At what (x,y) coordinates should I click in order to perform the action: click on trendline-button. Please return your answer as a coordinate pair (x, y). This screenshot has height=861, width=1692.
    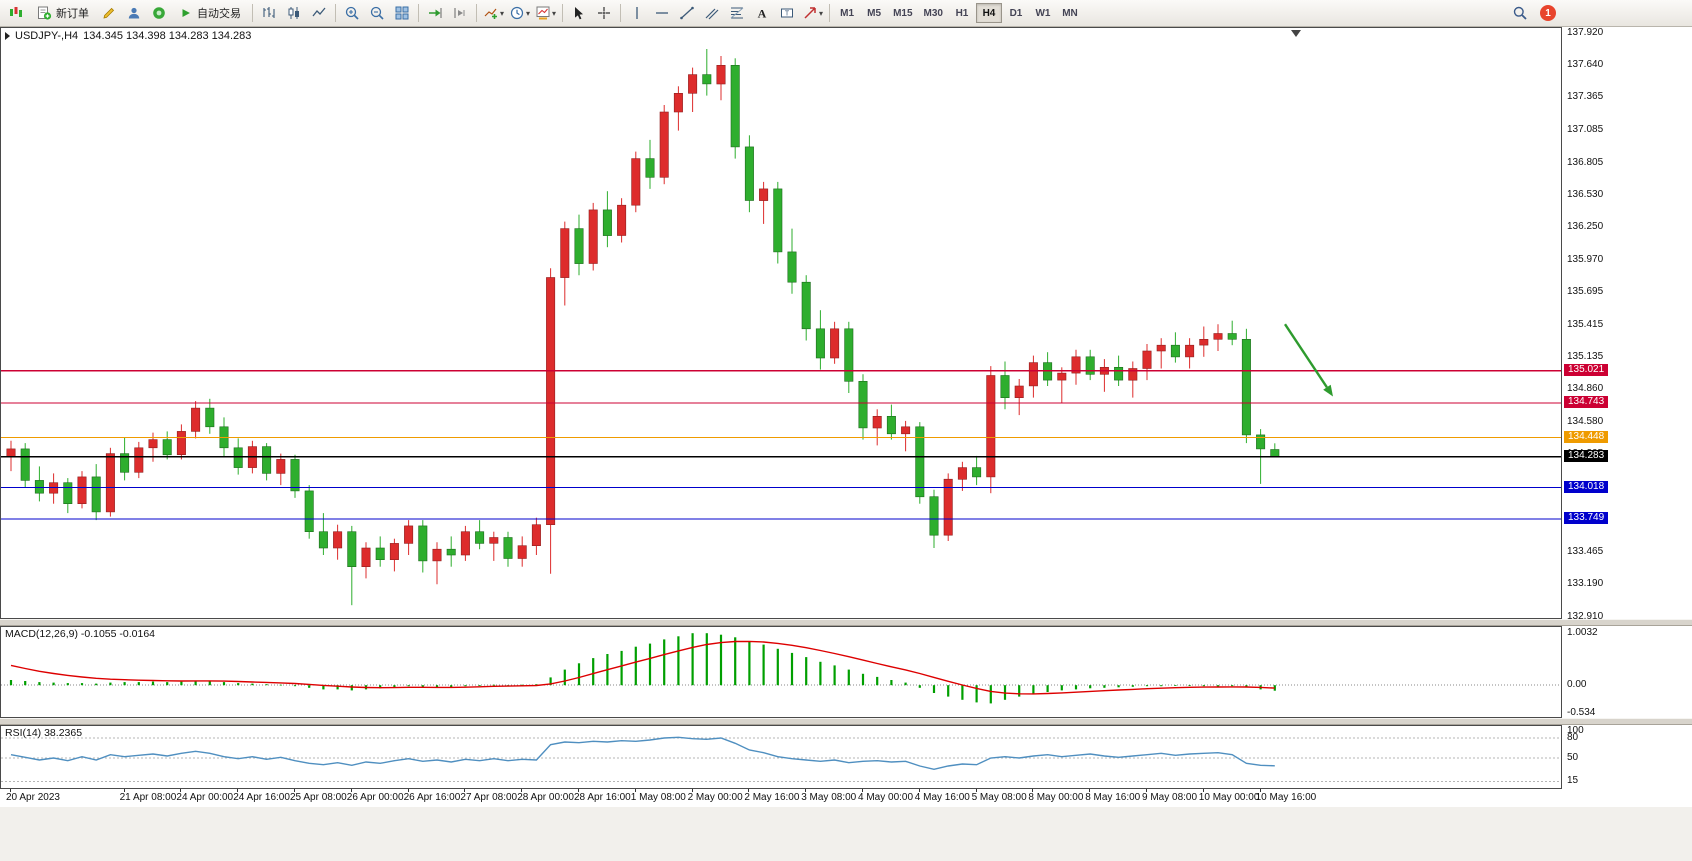
    Looking at the image, I should click on (687, 13).